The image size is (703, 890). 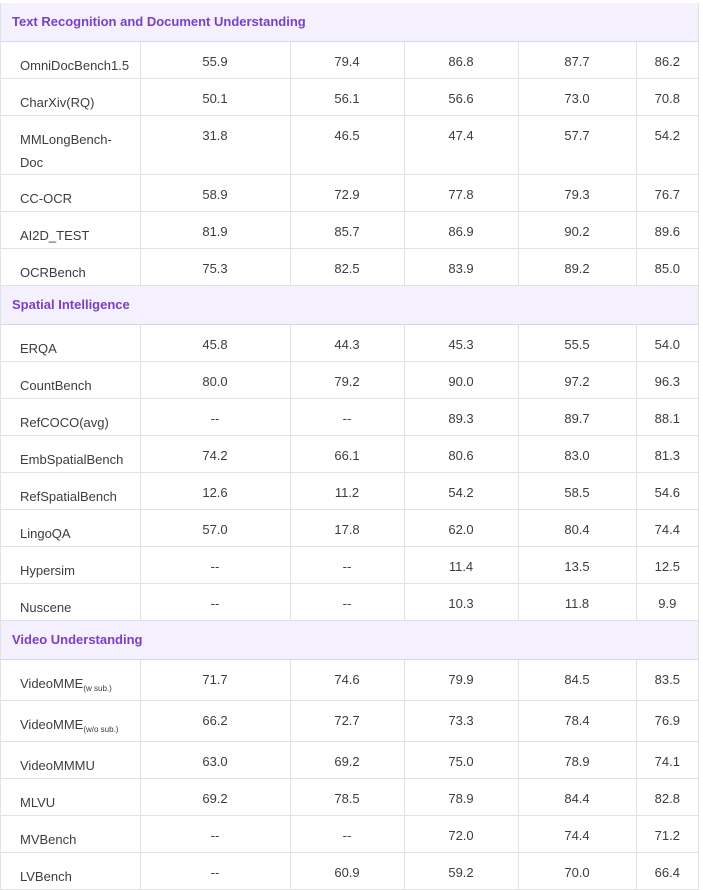 What do you see at coordinates (350, 145) in the screenshot?
I see `table-row: MMLongBench-Doc 31.8 46.5 47.4 57.7 54.2` at bounding box center [350, 145].